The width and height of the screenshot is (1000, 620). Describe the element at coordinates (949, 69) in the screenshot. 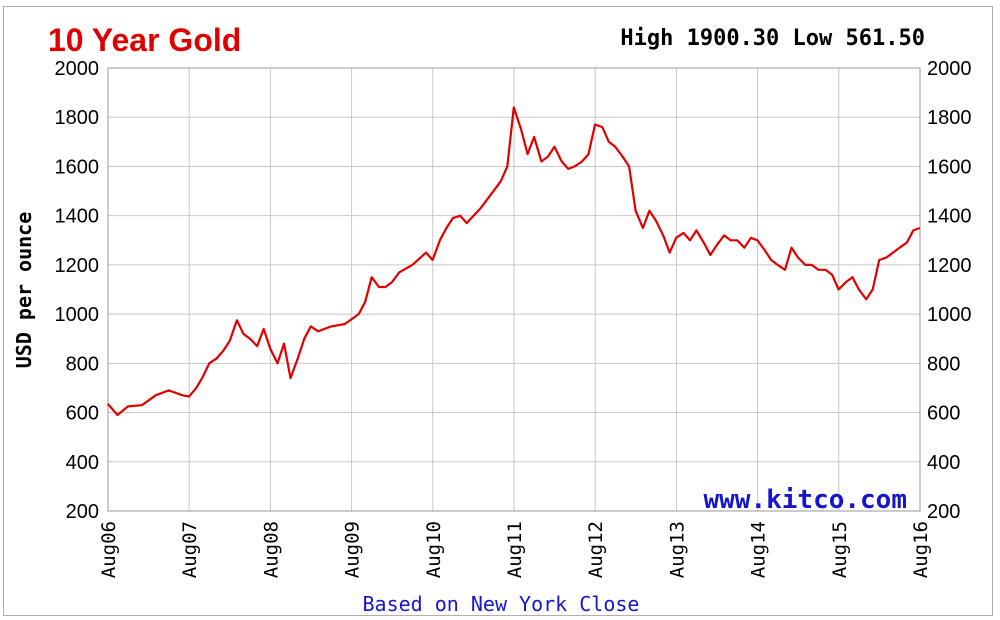

I see `y-tick-label-right: 2000` at that location.